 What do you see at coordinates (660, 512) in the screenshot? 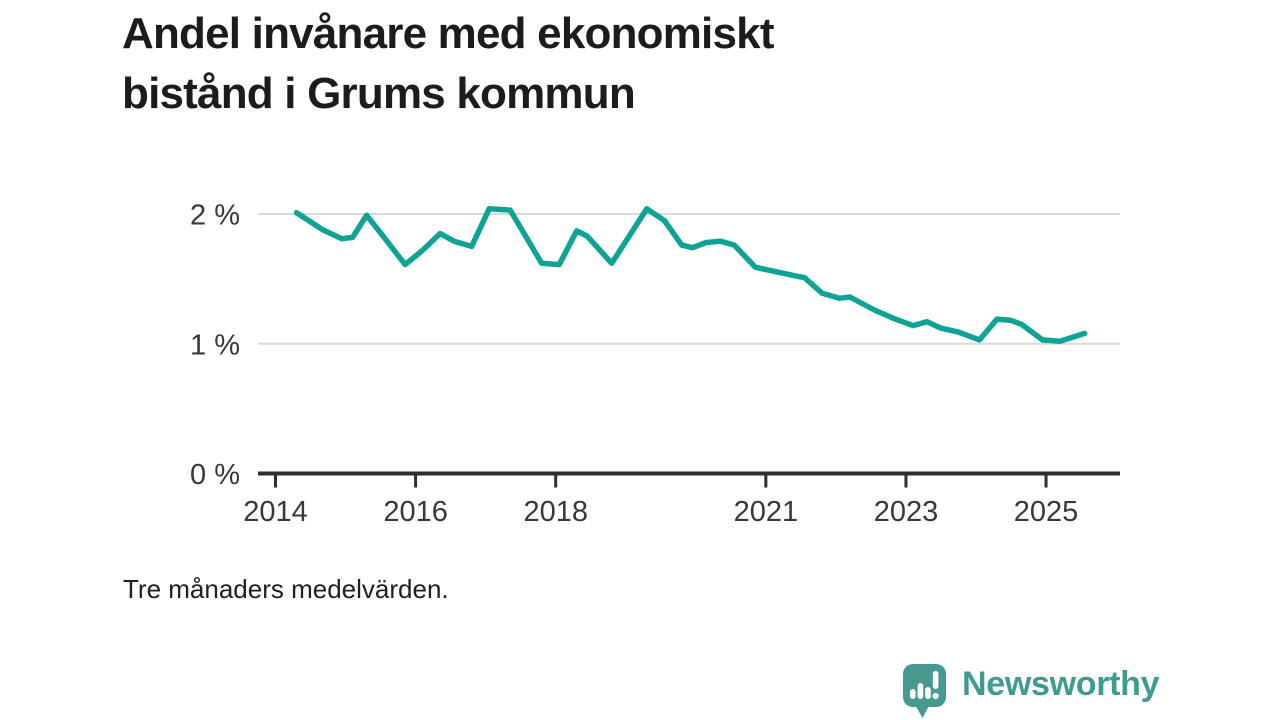
I see `x-axis-labels: 2014 2016 2018 2021 2023 2025` at bounding box center [660, 512].